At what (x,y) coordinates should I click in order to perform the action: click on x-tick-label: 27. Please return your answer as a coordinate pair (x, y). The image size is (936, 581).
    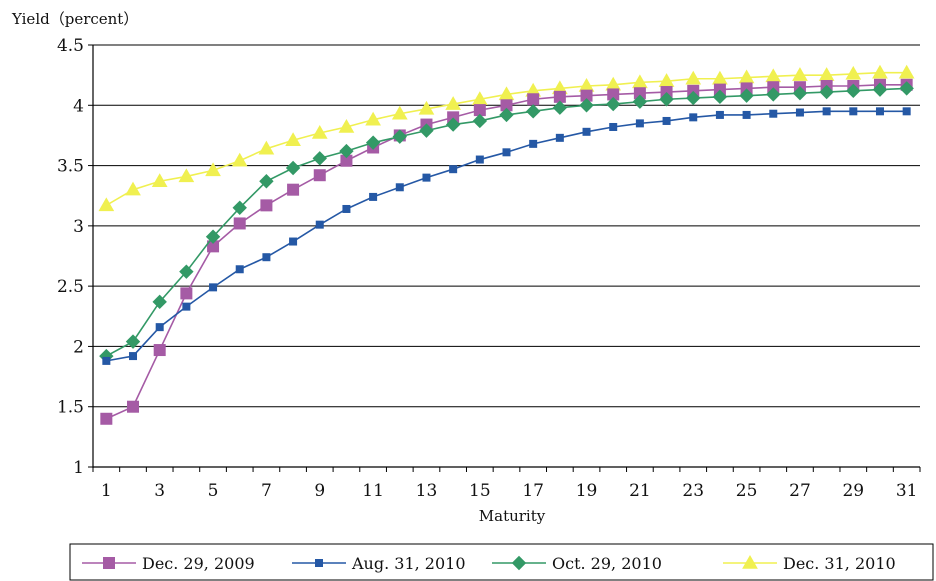
    Looking at the image, I should click on (800, 491).